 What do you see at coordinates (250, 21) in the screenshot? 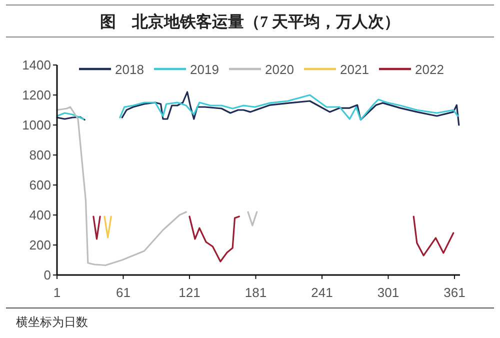
I see `chart-title: 图 北京地铁客运量（7 天平均，万人次）` at bounding box center [250, 21].